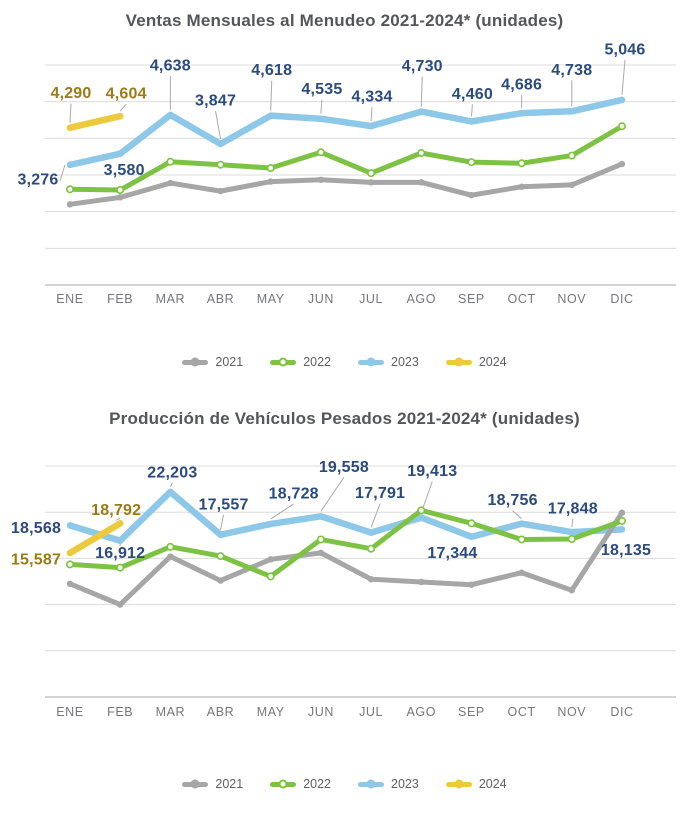 The image size is (689, 820). I want to click on month-label-MAY: MAY, so click(271, 712).